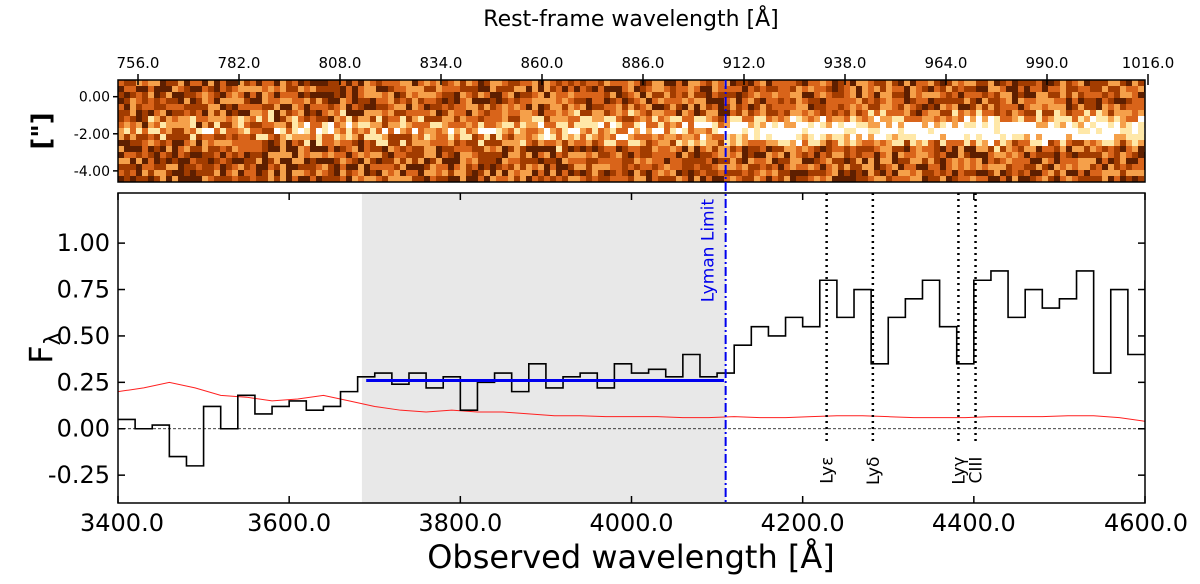 This screenshot has width=1200, height=584. I want to click on top-x-tick-label: 860.0, so click(542, 63).